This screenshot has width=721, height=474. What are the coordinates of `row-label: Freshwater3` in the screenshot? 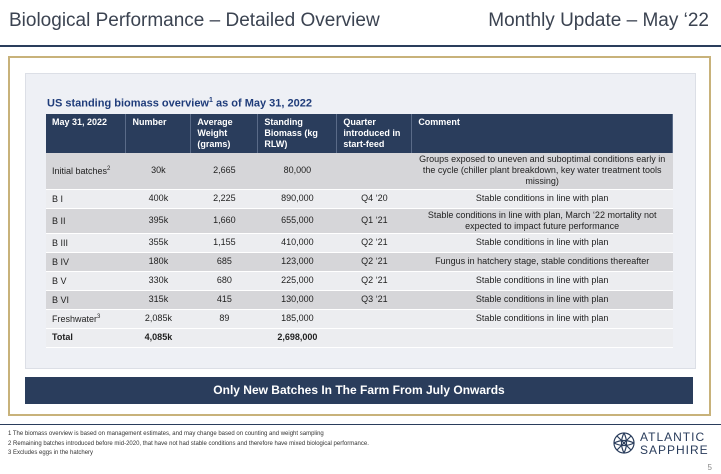 It's located at (86, 319).